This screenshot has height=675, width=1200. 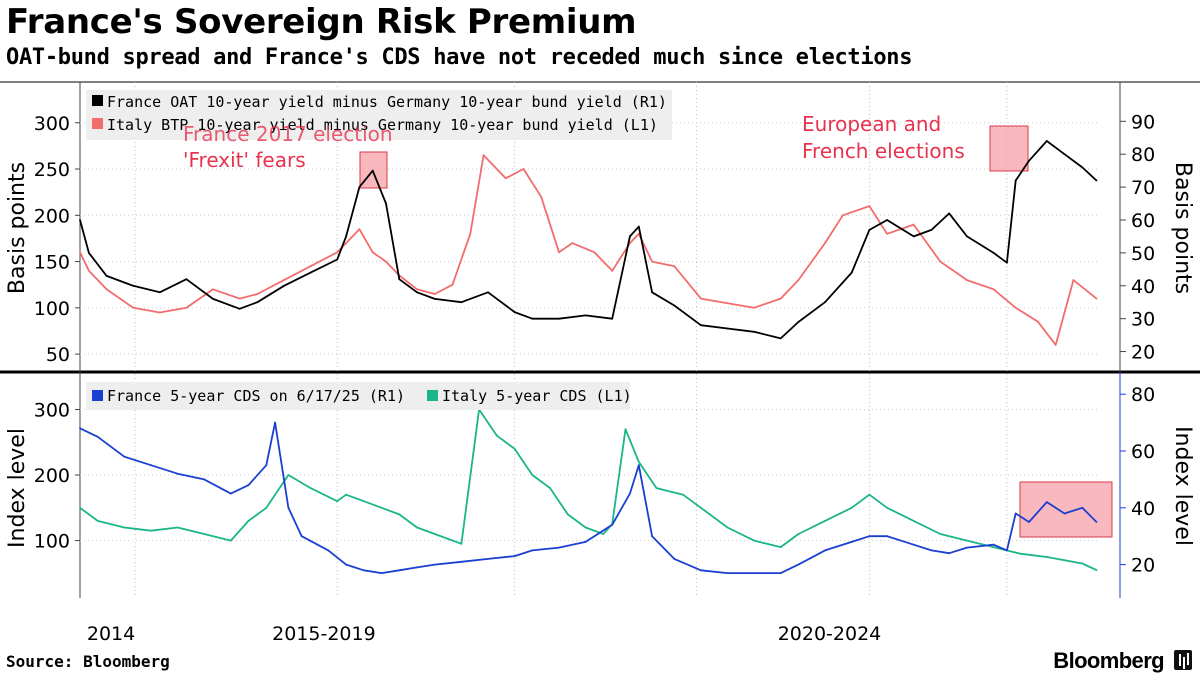 I want to click on right-tick-label: 50, so click(x=1143, y=254).